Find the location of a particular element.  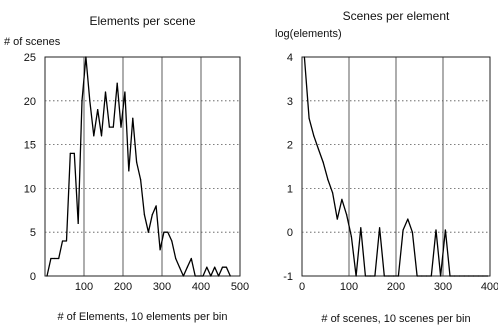

chart1-ytick-label: 10 is located at coordinates (30, 189).